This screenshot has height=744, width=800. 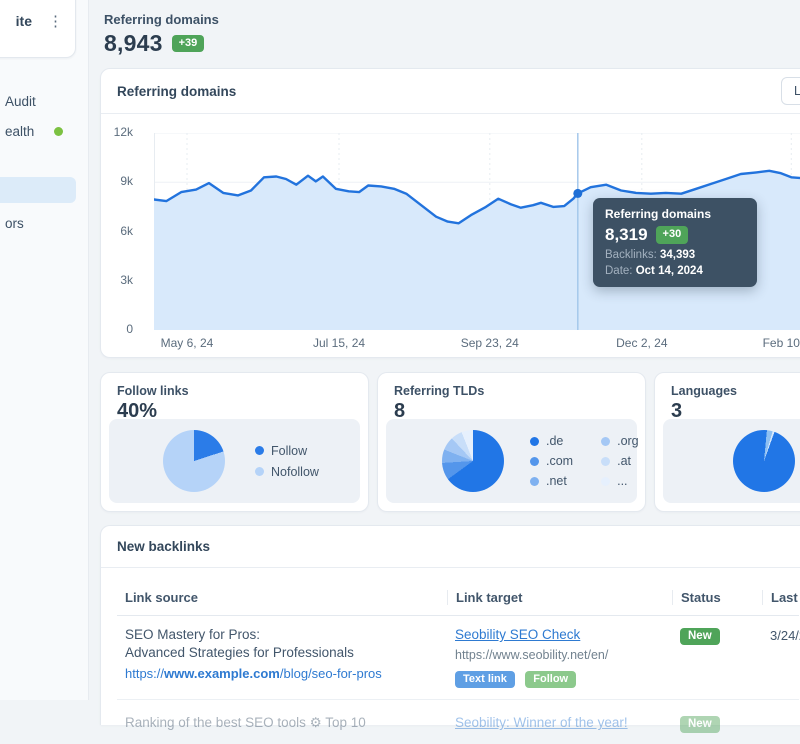 What do you see at coordinates (38, 29) in the screenshot?
I see `project-selector: ite ⋮` at bounding box center [38, 29].